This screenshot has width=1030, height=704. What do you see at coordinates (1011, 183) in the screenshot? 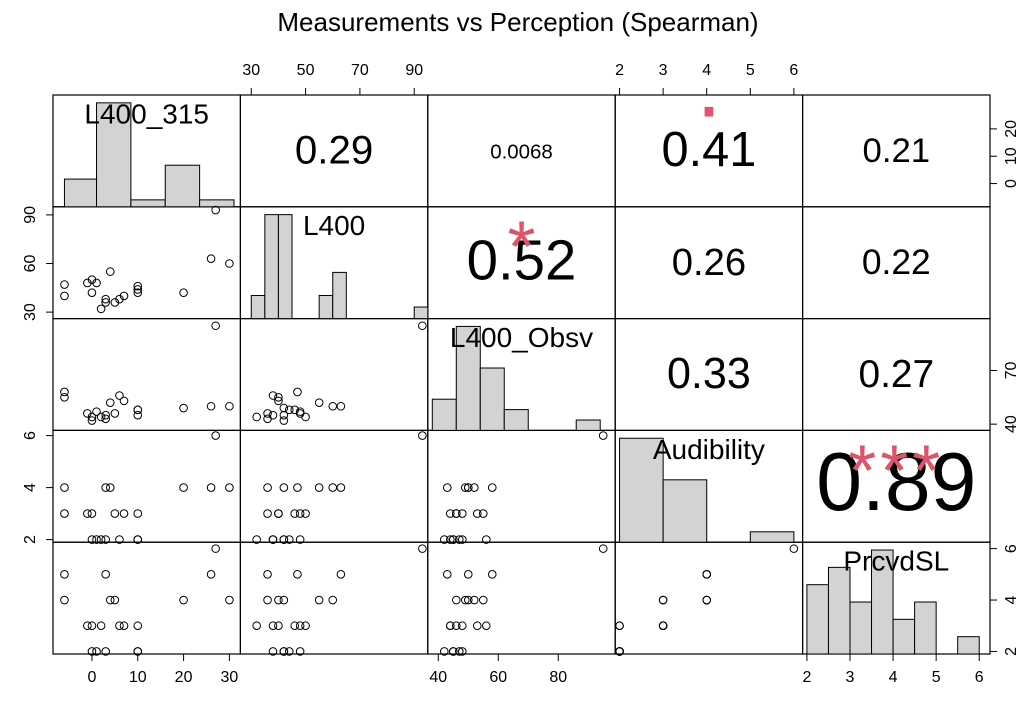
I see `y-tick-label: 0` at bounding box center [1011, 183].